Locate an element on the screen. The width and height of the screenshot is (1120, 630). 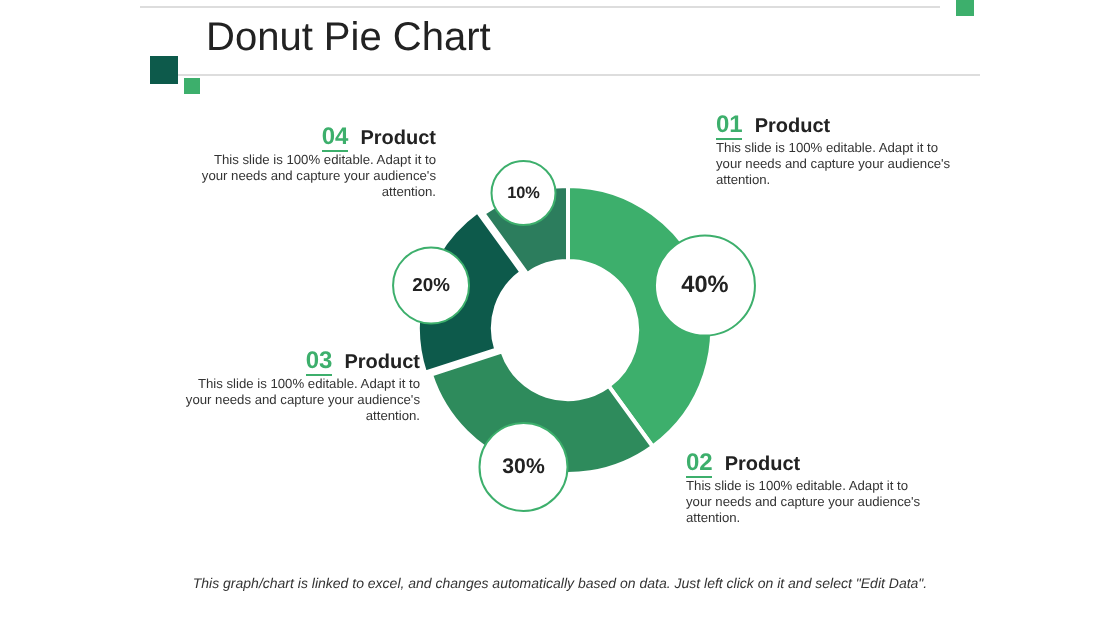
data-label: 40% is located at coordinates (705, 284).